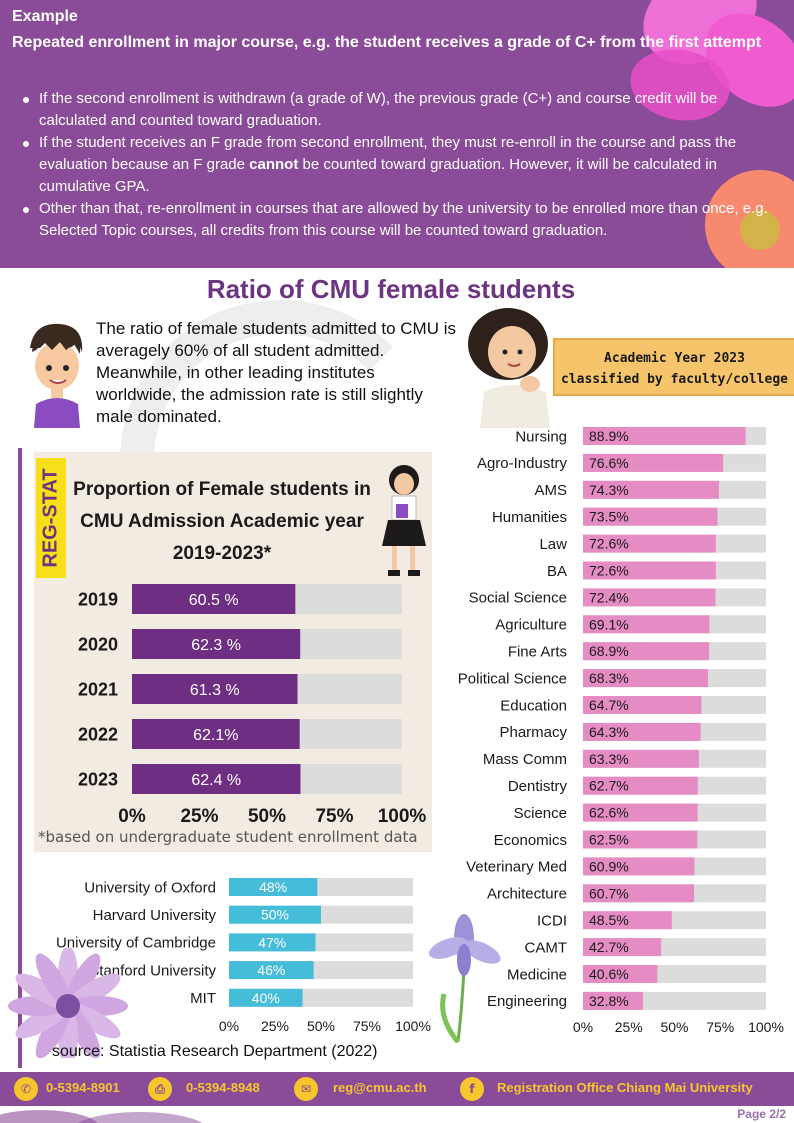  What do you see at coordinates (68, 1003) in the screenshot?
I see `flower-decoration-left` at bounding box center [68, 1003].